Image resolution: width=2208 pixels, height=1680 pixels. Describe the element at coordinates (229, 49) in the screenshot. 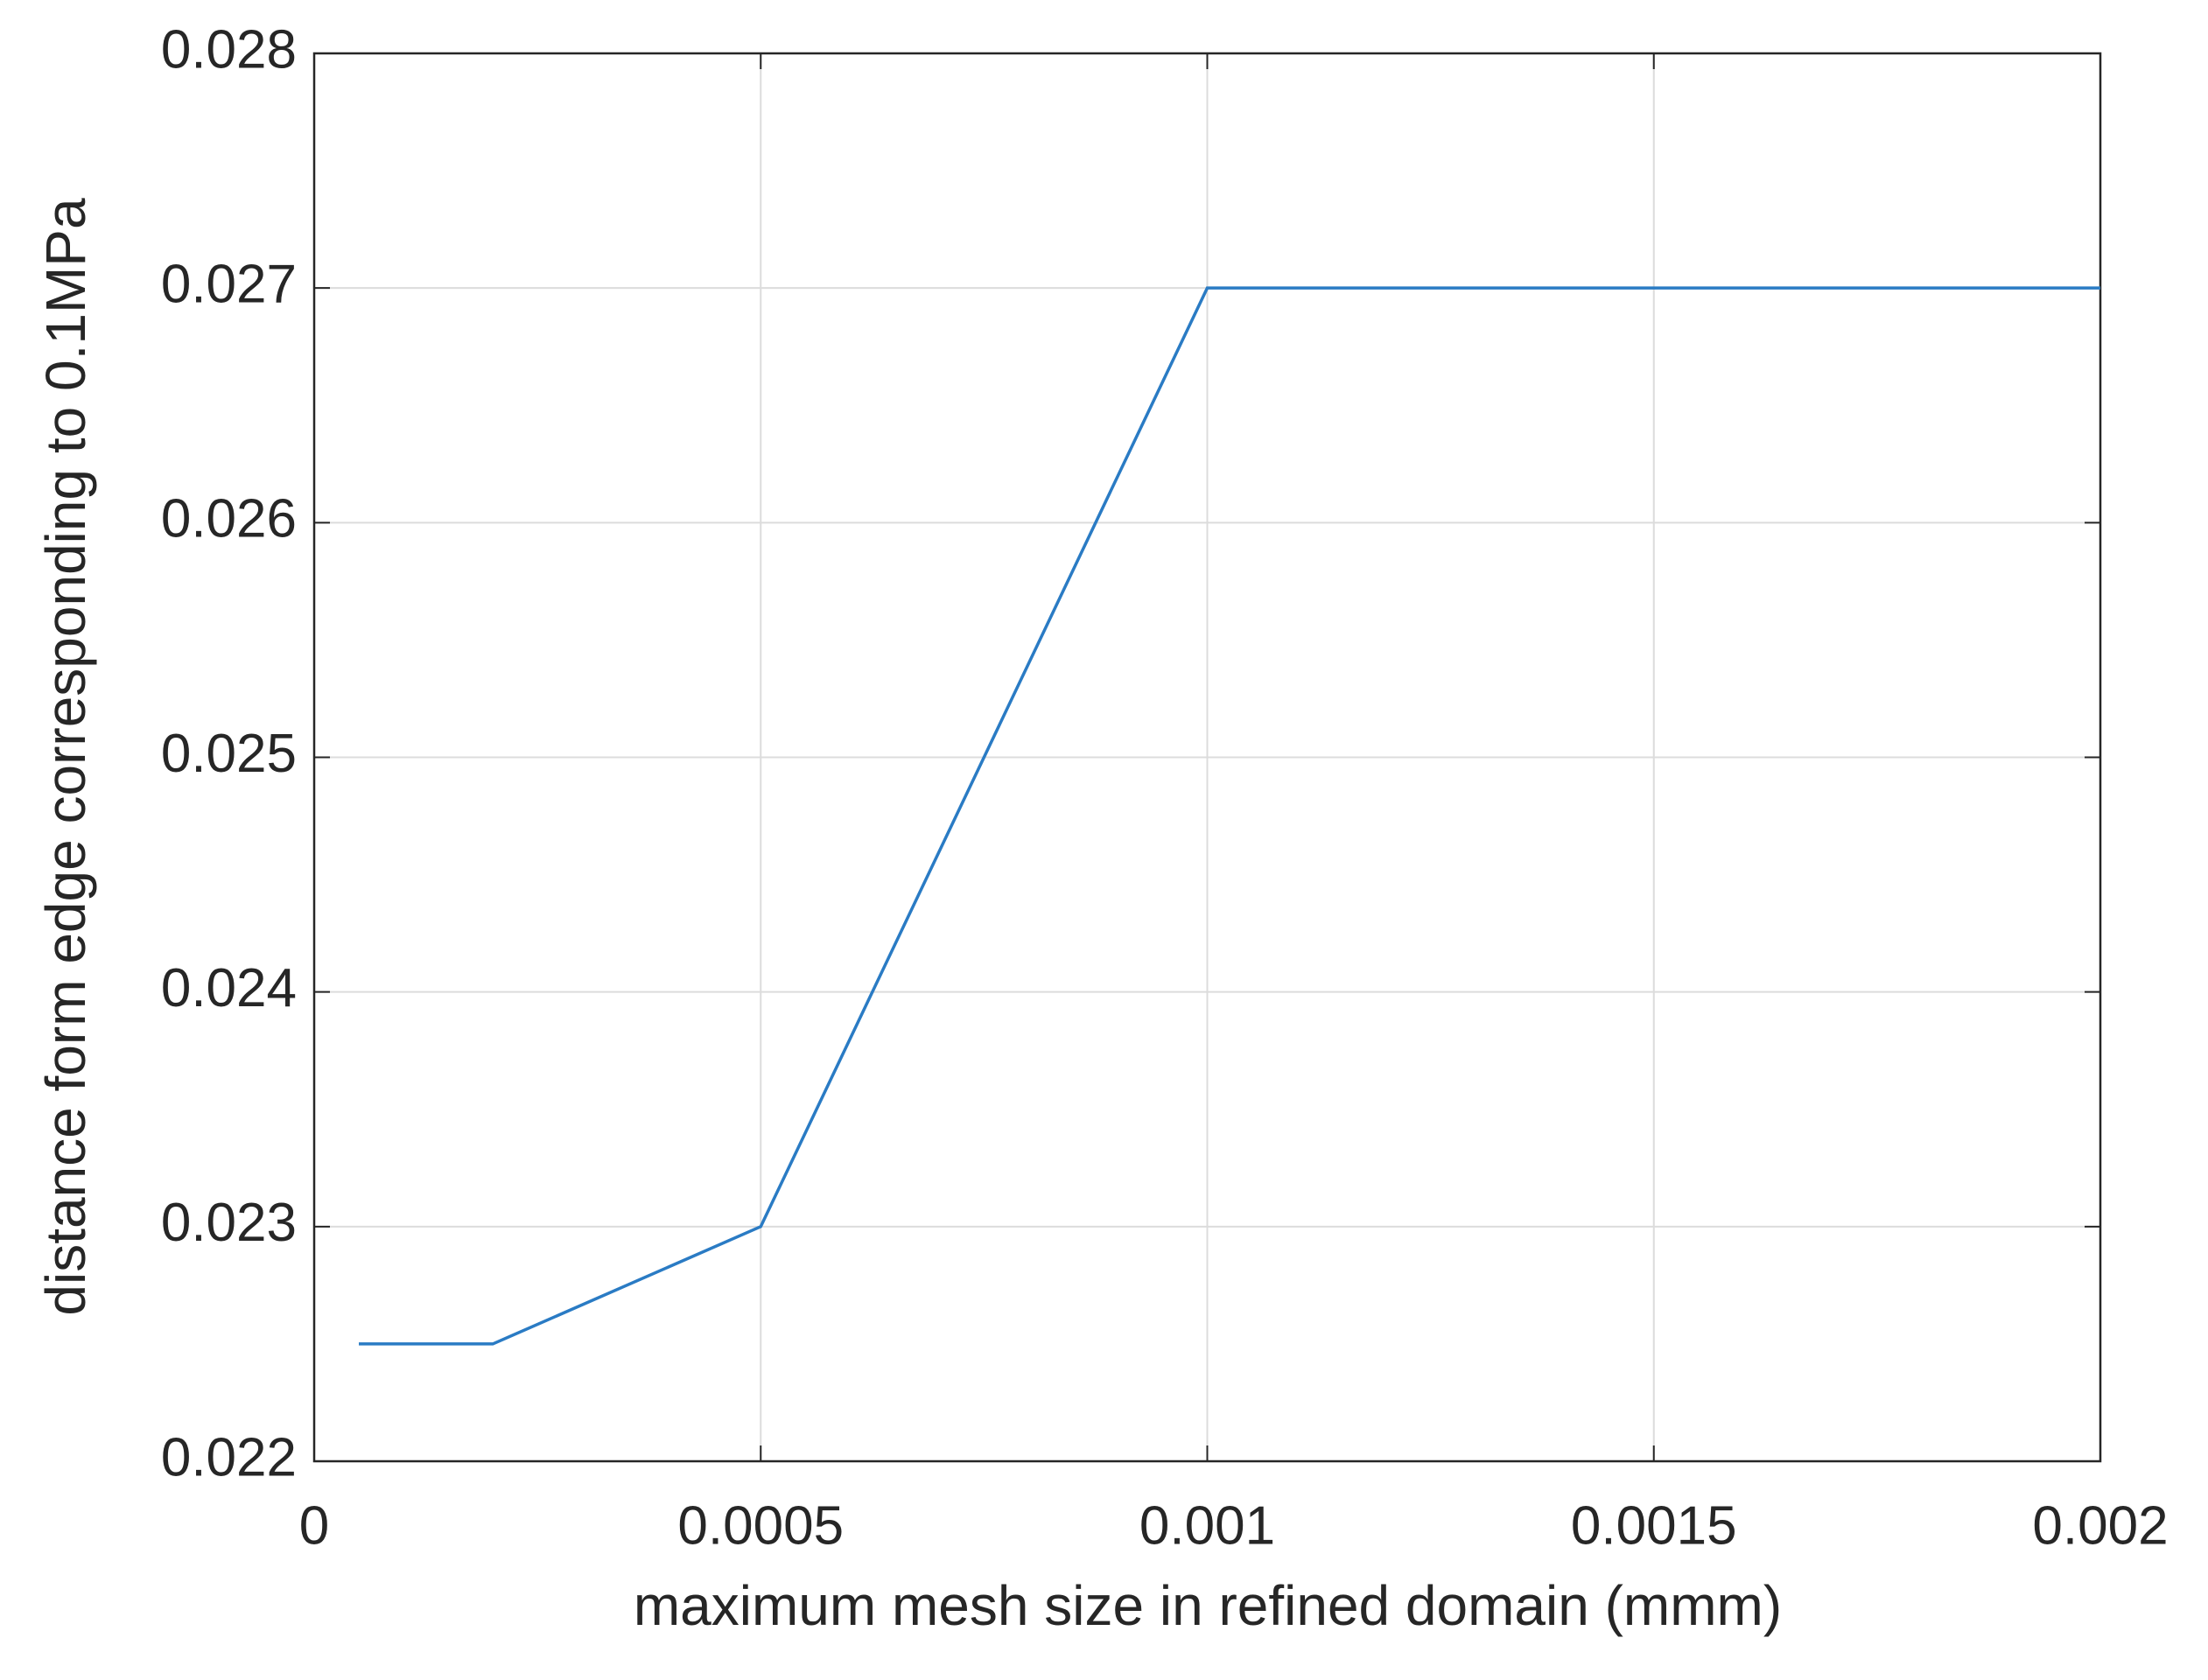

I see `y-tick-label: 0.028` at that location.